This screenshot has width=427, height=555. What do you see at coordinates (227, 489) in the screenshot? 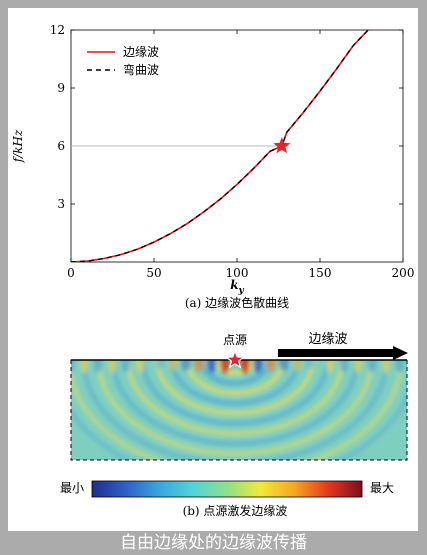
I see `colorbar` at bounding box center [227, 489].